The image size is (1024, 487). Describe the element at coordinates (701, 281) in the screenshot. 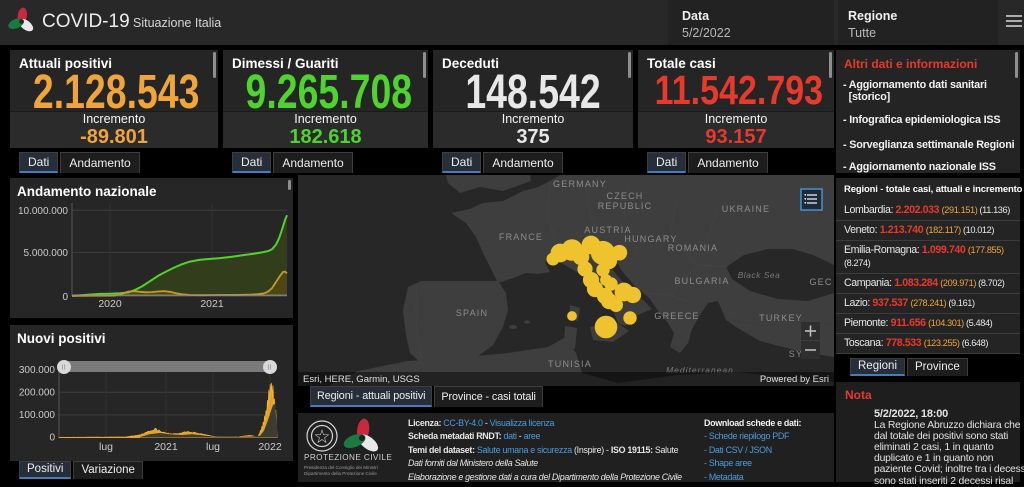

I see `svg-text: BULGARIA` at that location.